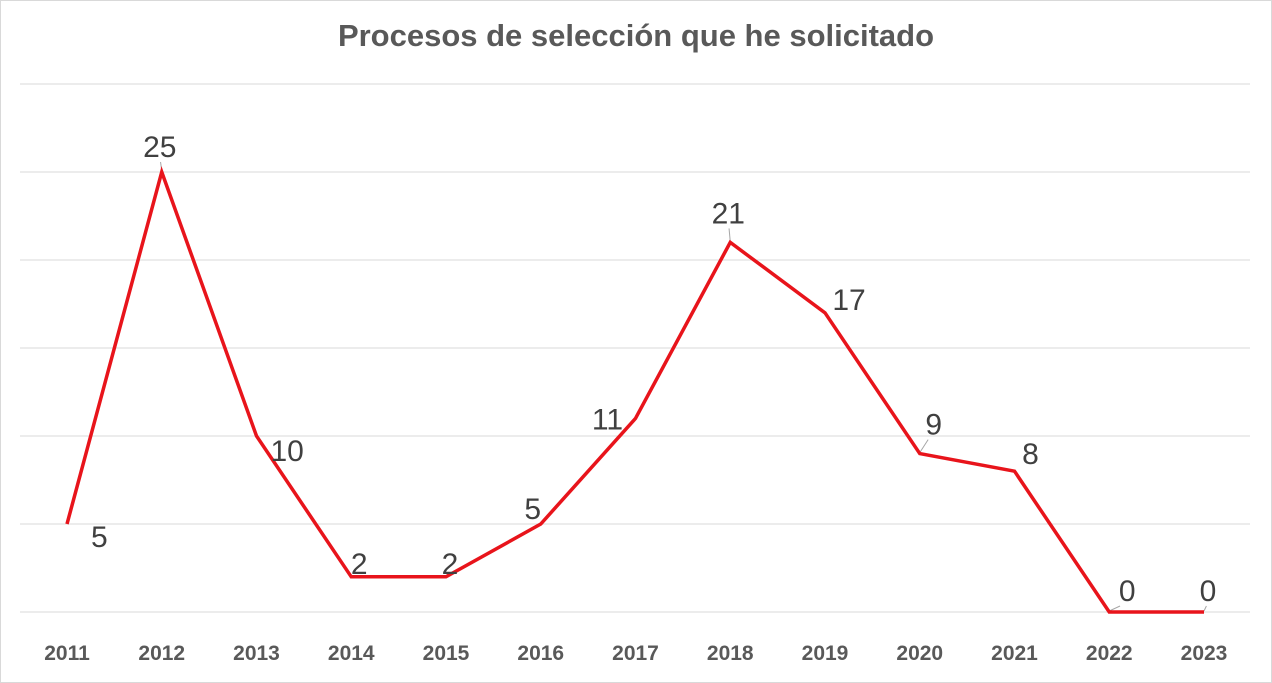  I want to click on x-tick-label: 2016, so click(540, 653).